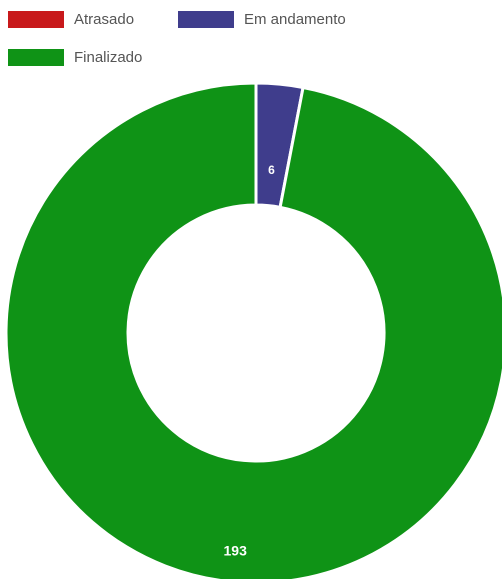 This screenshot has width=502, height=579. I want to click on data-label-finalizado: 193, so click(236, 551).